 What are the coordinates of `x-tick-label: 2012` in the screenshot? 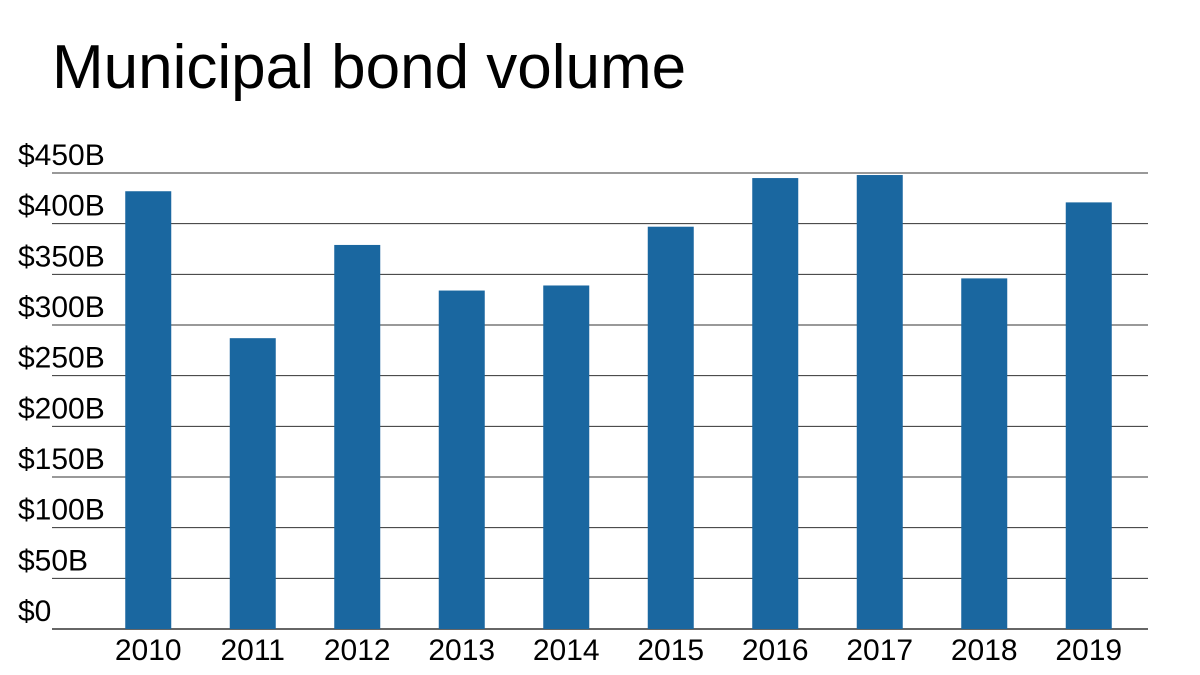 It's located at (357, 650).